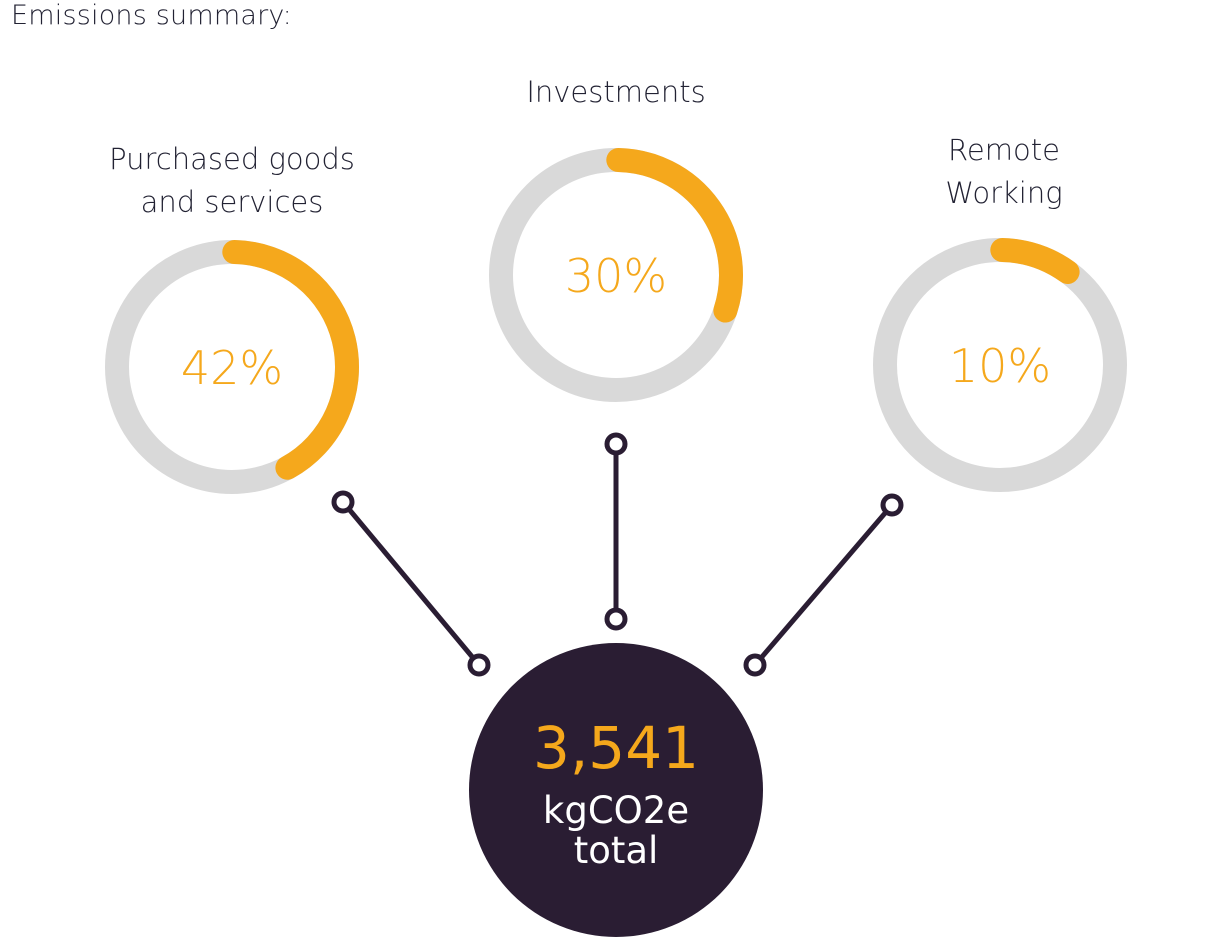 The width and height of the screenshot is (1231, 943). What do you see at coordinates (1004, 150) in the screenshot?
I see `category-label-line: Remote` at bounding box center [1004, 150].